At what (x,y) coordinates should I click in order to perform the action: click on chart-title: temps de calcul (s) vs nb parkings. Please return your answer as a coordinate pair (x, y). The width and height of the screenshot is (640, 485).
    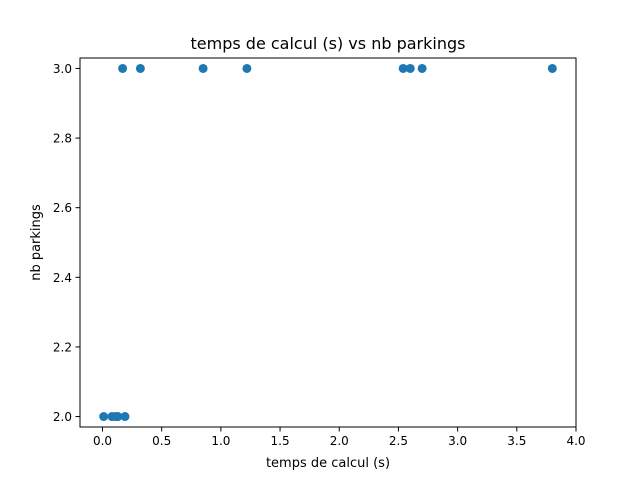
    Looking at the image, I should click on (328, 43).